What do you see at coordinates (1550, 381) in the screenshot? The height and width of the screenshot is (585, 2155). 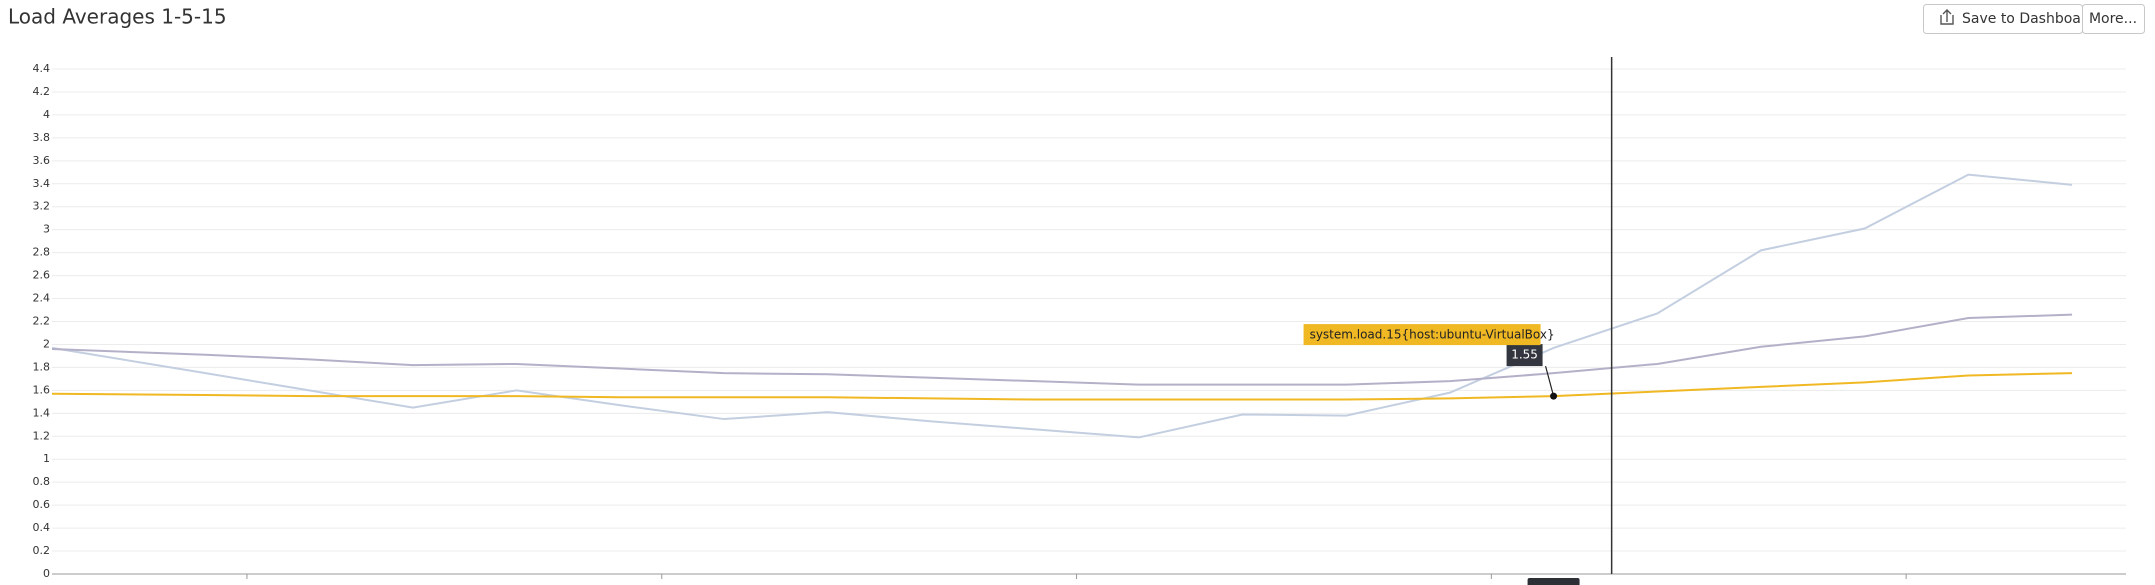 I see `tooltip-pointer` at bounding box center [1550, 381].